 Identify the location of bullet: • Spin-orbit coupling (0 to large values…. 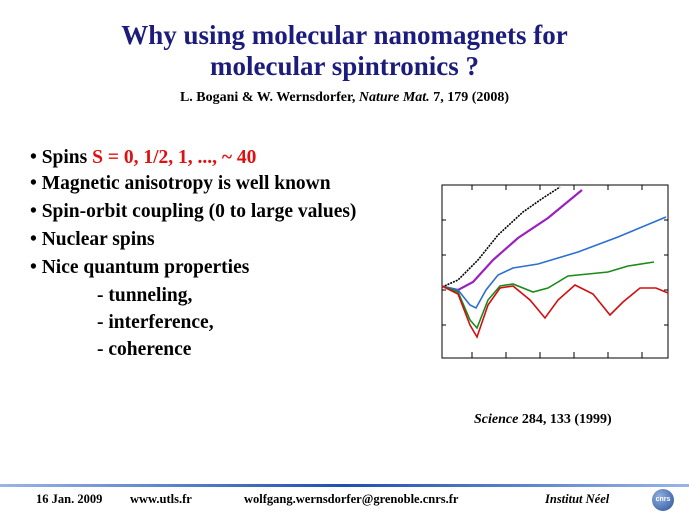
(193, 211).